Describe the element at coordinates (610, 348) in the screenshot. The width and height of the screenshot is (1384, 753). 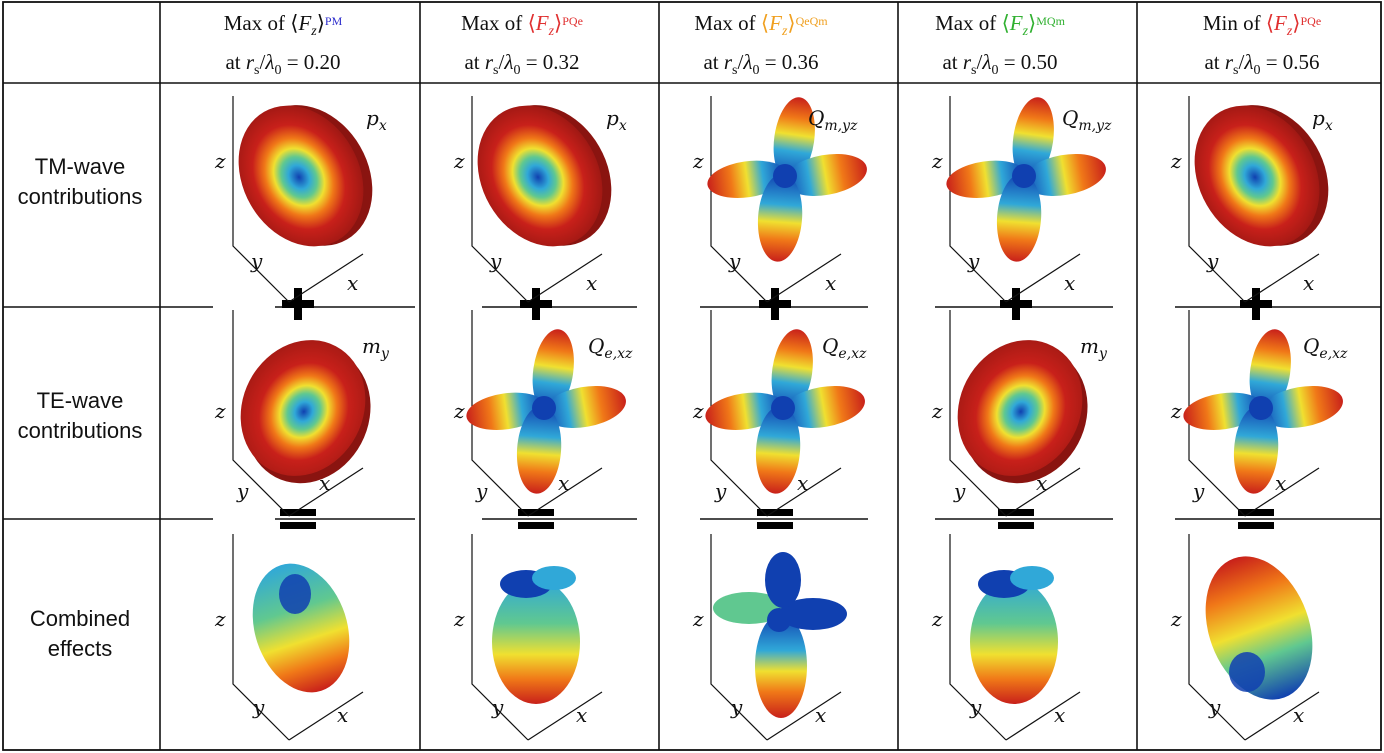
I see `mode-label-te-2: Qe,xz` at that location.